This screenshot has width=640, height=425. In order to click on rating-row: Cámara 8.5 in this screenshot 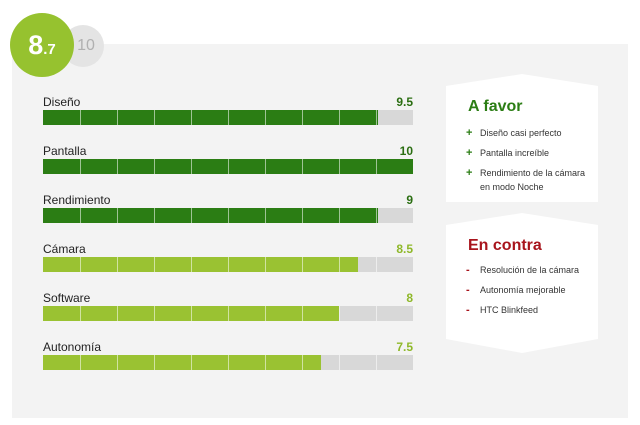, I will do `click(228, 262)`.